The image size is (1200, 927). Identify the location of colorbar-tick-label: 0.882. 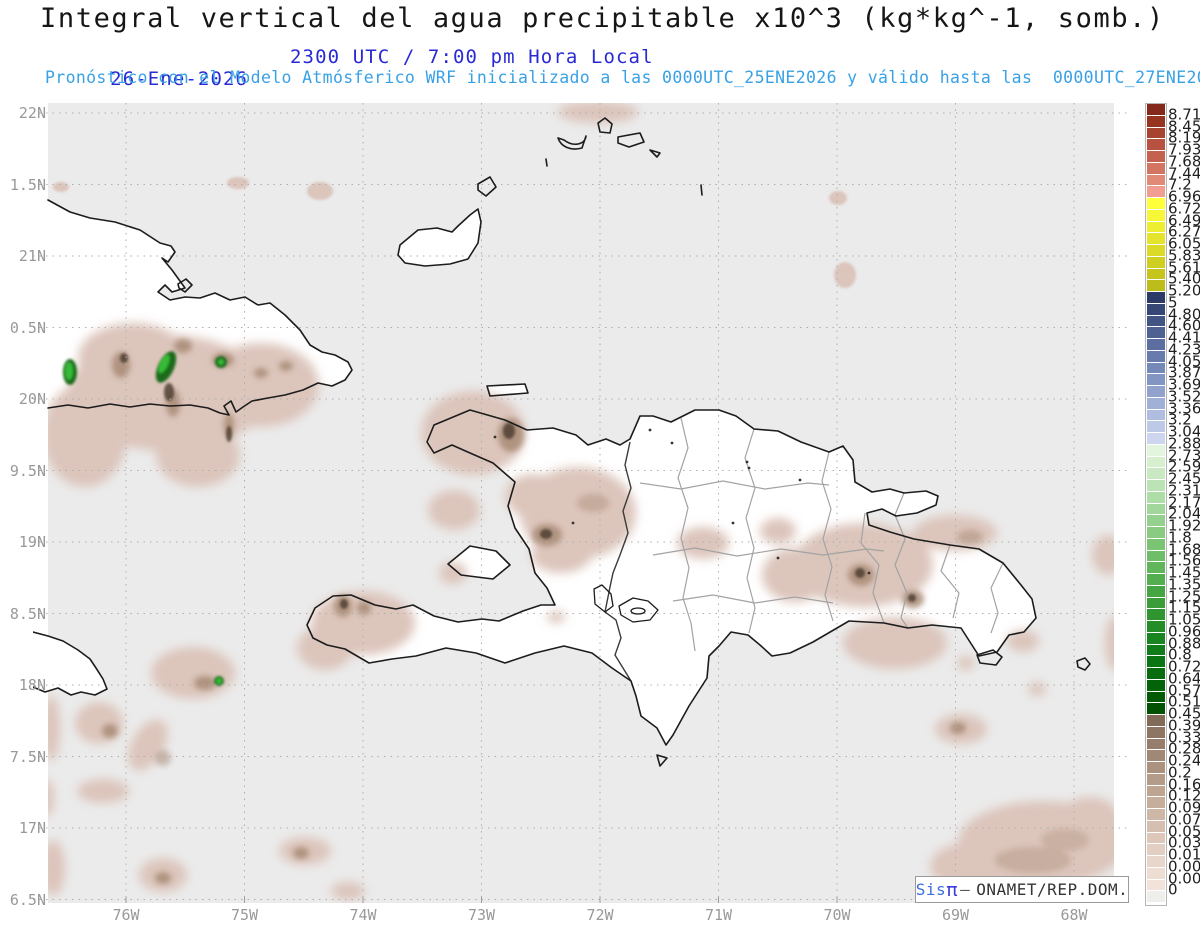
(1184, 643).